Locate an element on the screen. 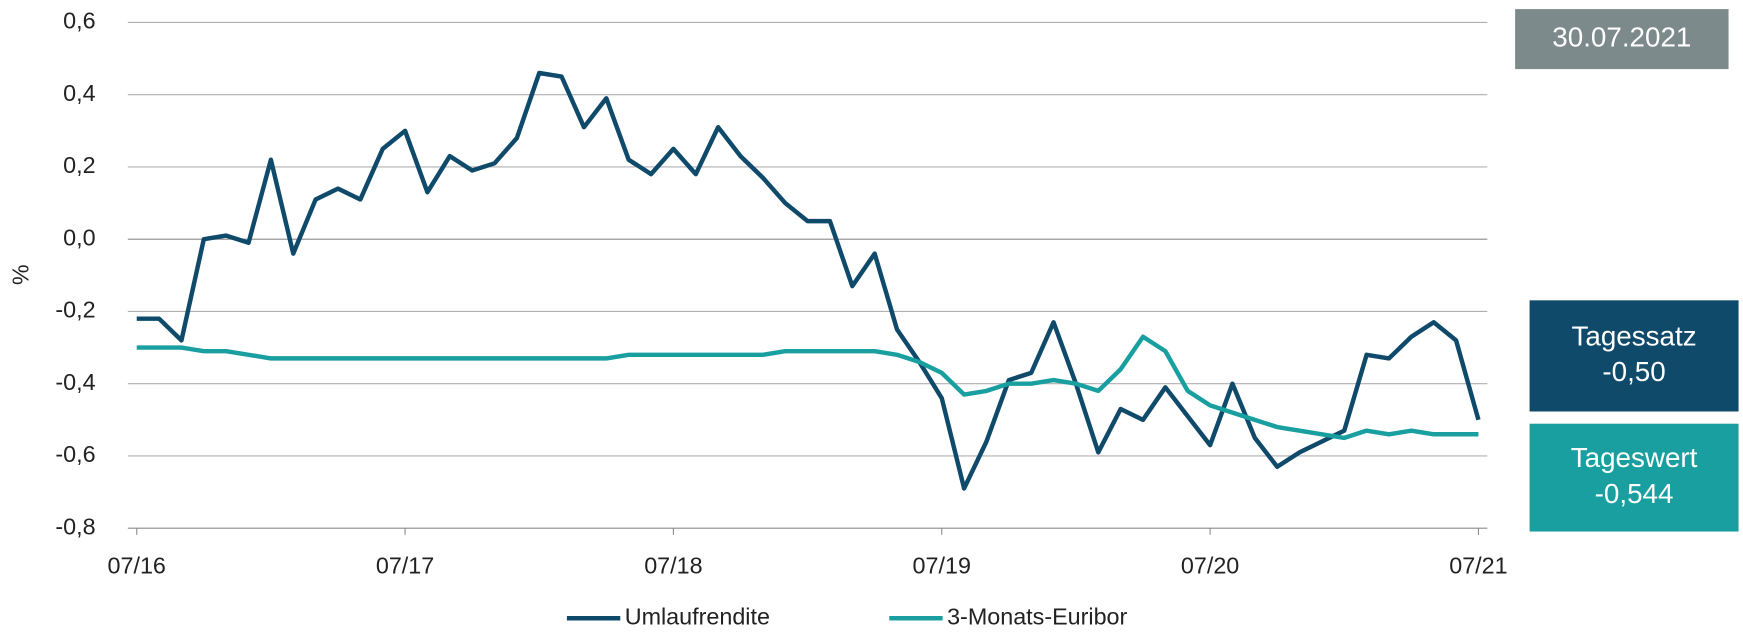  annotation-text: -0,544 is located at coordinates (1634, 493).